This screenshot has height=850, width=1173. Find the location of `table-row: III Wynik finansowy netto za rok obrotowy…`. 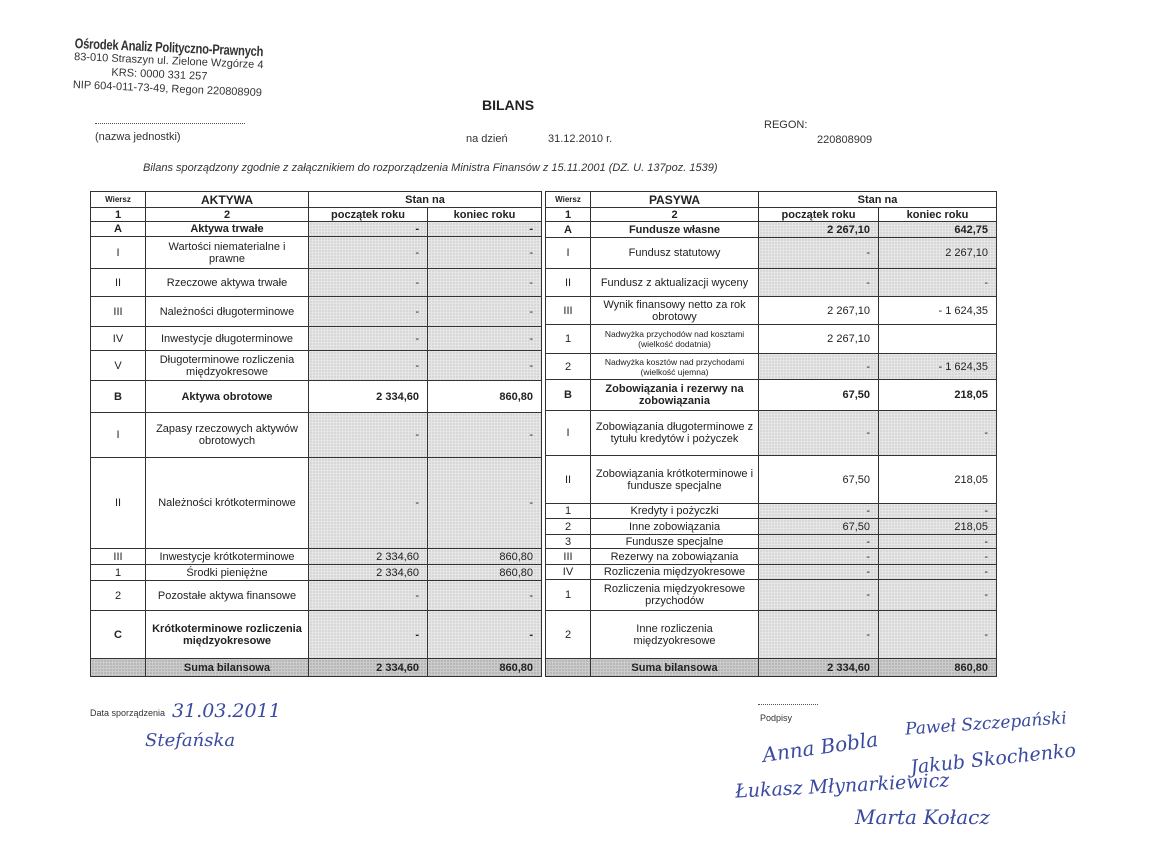

table-row: III Wynik finansowy netto za rok obrotowy… is located at coordinates (771, 310).